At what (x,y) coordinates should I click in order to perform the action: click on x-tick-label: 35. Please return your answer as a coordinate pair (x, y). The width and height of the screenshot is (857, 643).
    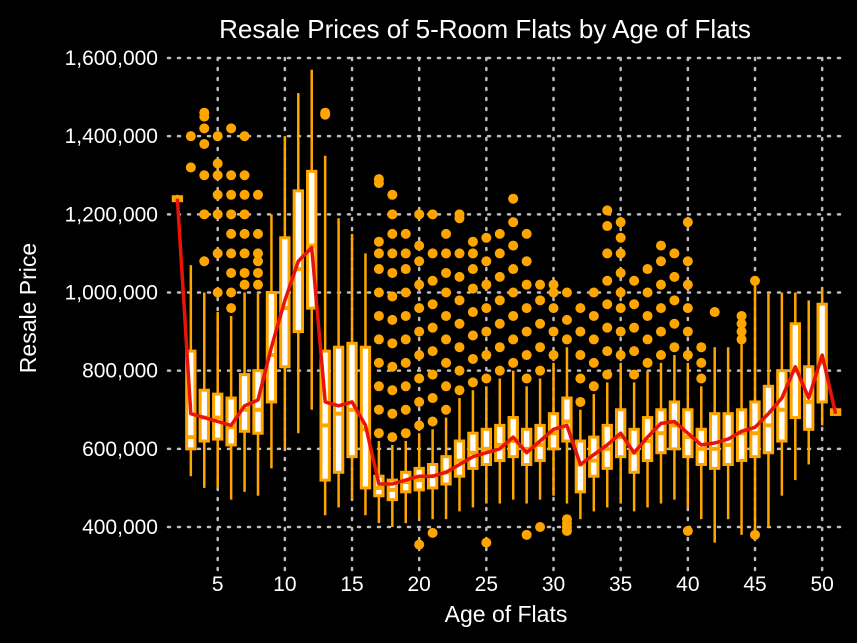
    Looking at the image, I should click on (620, 584).